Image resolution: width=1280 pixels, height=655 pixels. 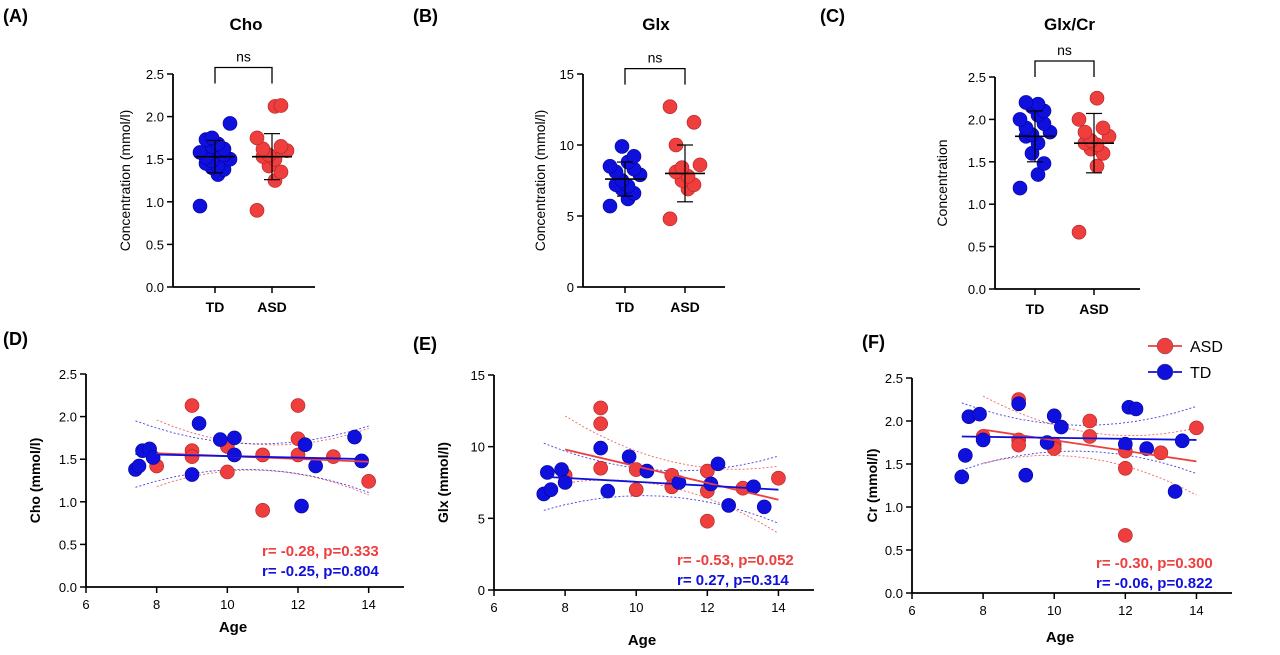 I want to click on stat-label-asd: r= -0.30, p=0.300, so click(x=1154, y=563).